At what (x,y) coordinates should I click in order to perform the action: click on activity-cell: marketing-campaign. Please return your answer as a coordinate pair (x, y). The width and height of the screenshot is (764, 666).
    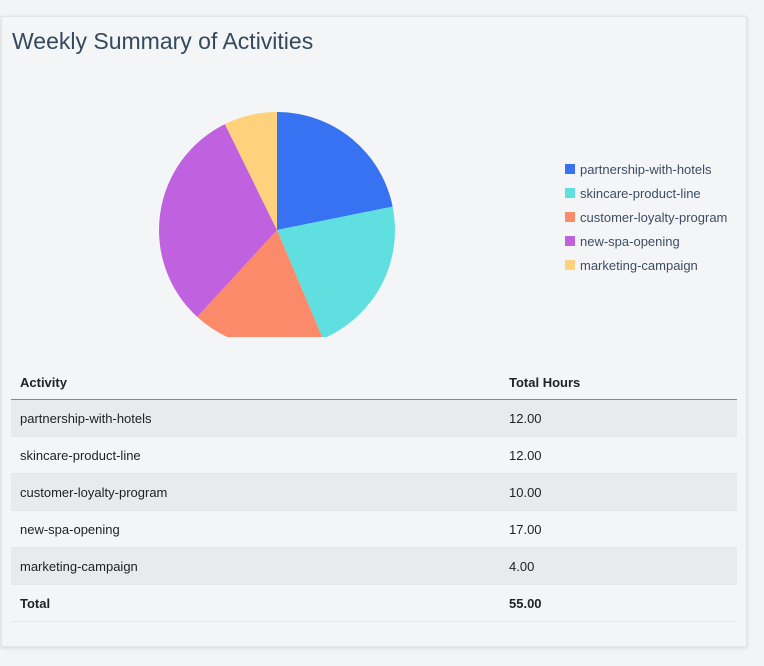
    Looking at the image, I should click on (255, 566).